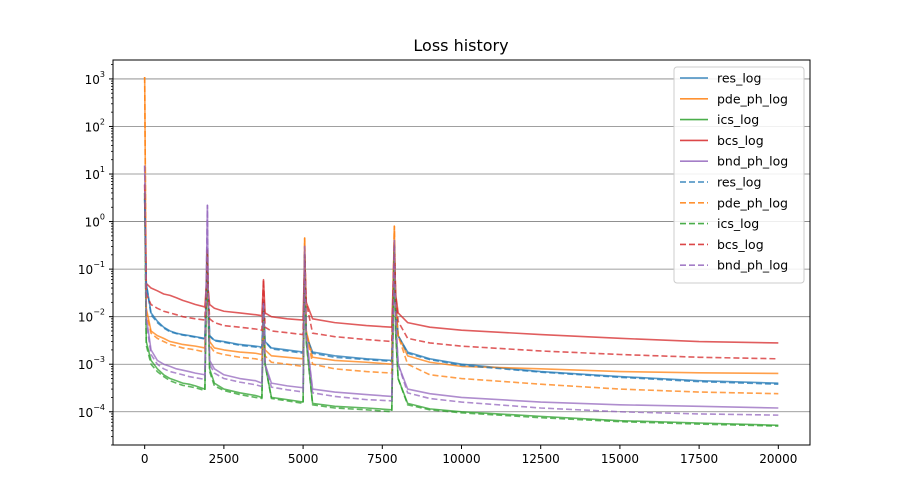  Describe the element at coordinates (91, 268) in the screenshot. I see `y-tick-label: 10⁻¹` at that location.